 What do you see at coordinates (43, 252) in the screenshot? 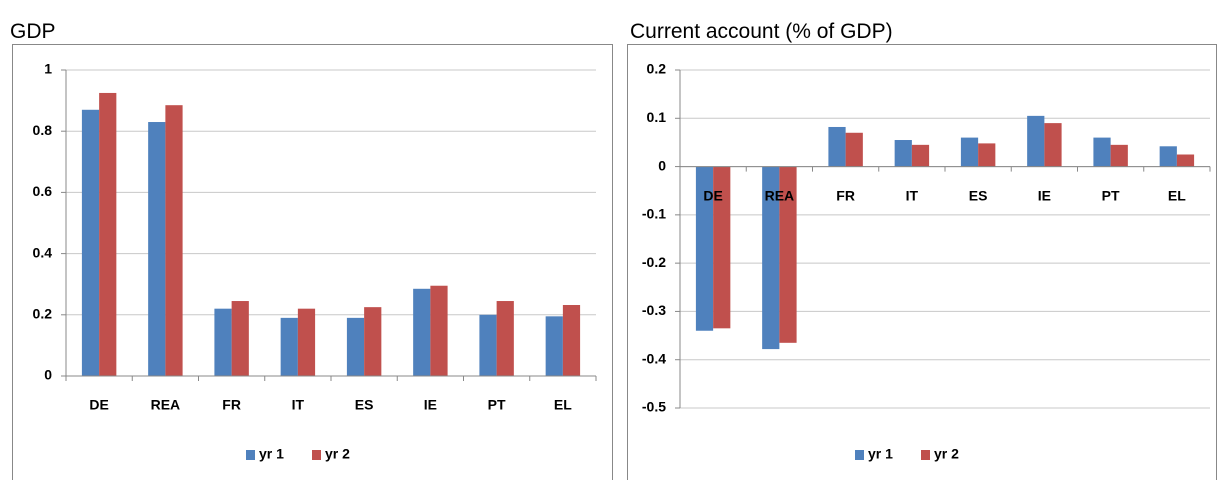
I see `y-tick-label: 0.4` at bounding box center [43, 252].